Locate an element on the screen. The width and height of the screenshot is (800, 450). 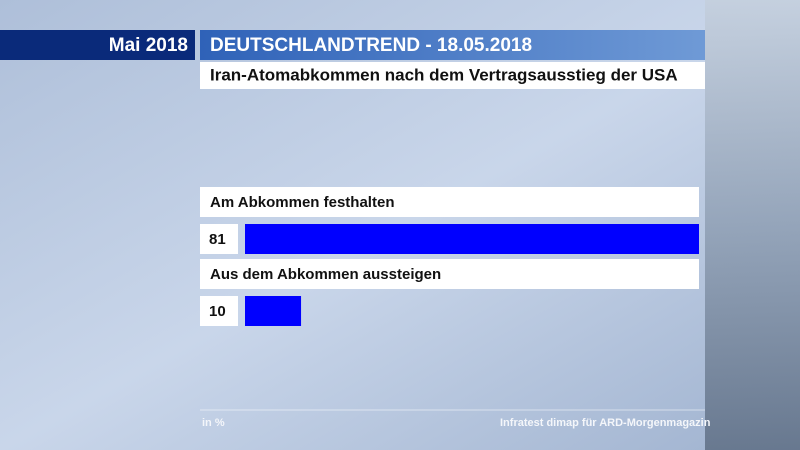
chart-title: DEUTSCHLANDTREND - 18.05.2018 is located at coordinates (371, 45).